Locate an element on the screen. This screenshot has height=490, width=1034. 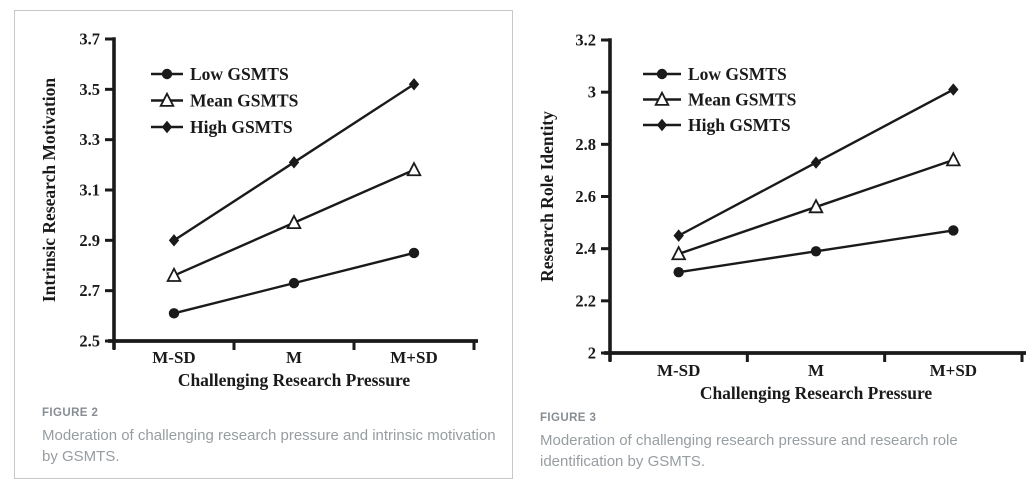
svg-text: 2.7 is located at coordinates (89, 290).